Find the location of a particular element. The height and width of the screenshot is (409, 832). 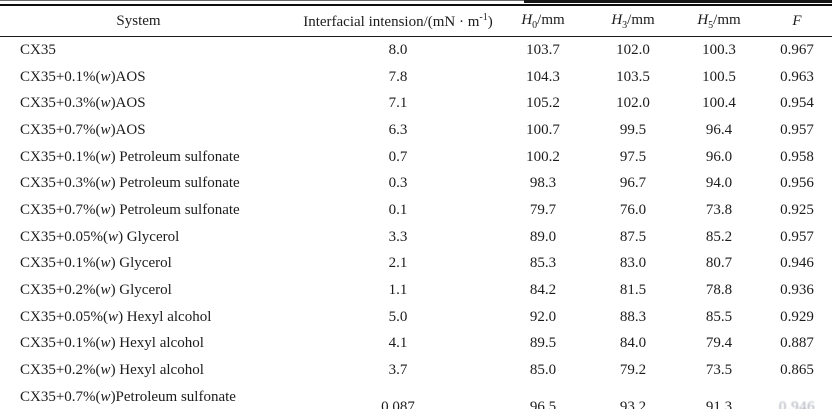

cell-system: CX35 is located at coordinates (150, 50).